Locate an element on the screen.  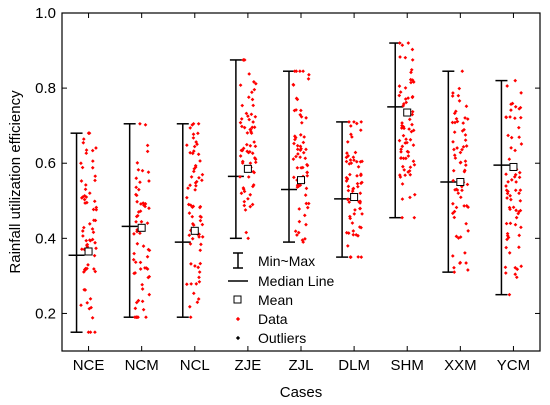
series-nce is located at coordinates (83, 233).